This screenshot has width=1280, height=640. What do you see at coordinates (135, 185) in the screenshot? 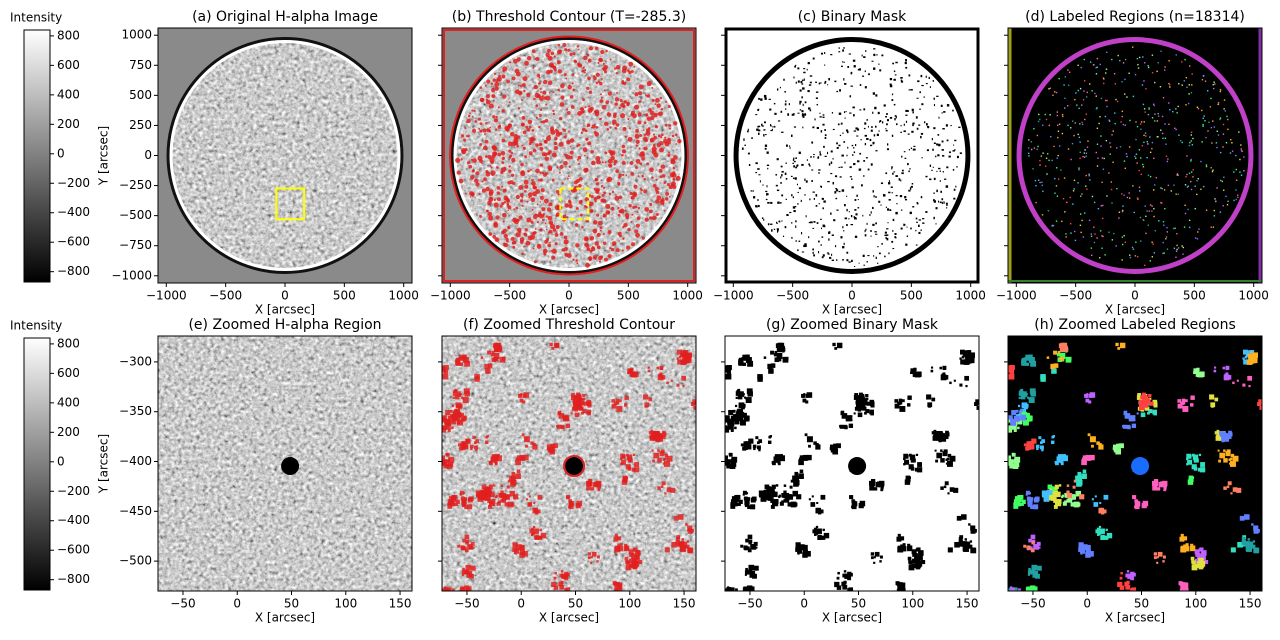
I see `y-tick-label: −250` at bounding box center [135, 185].